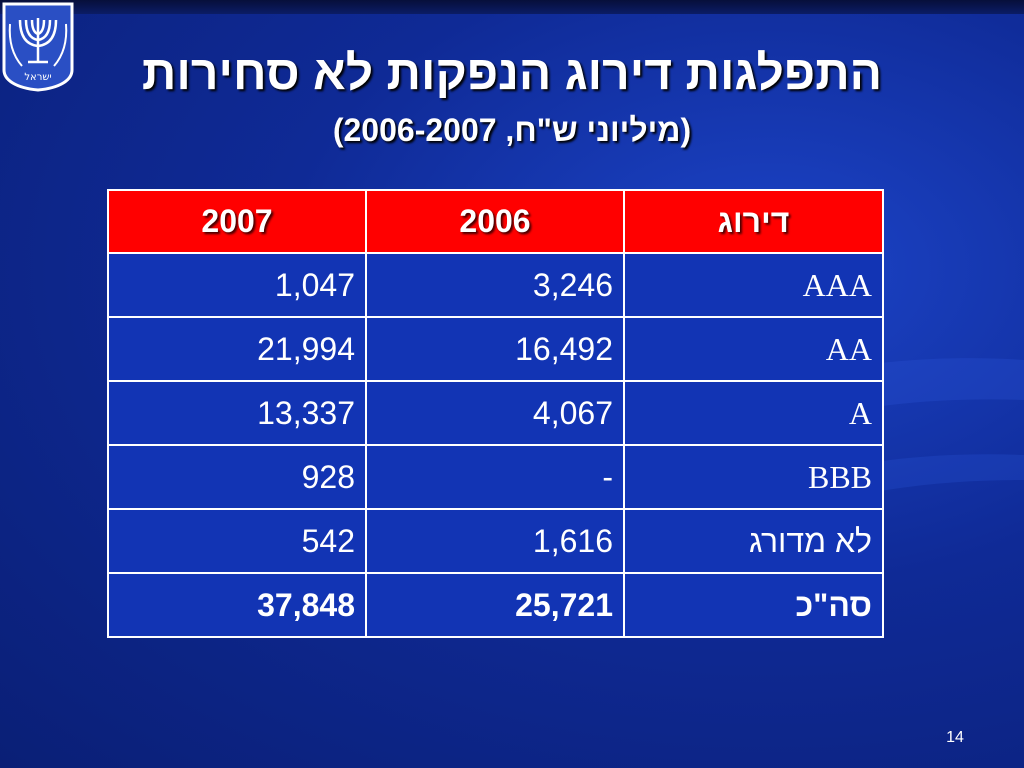 This screenshot has width=1024, height=768. Describe the element at coordinates (753, 477) in the screenshot. I see `rating-label: BBB` at that location.